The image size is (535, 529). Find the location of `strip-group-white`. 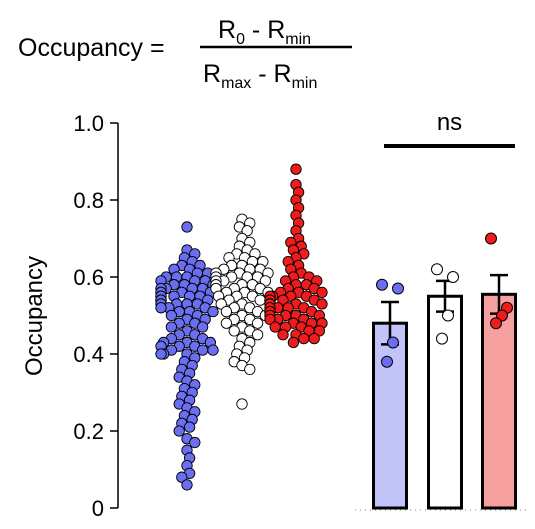

strip-group-white is located at coordinates (242, 311).